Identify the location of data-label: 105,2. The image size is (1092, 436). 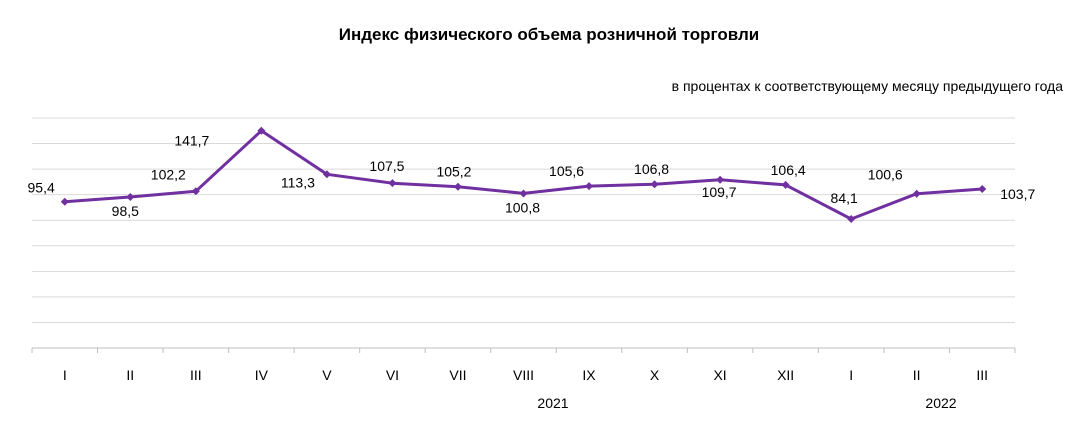
(453, 172).